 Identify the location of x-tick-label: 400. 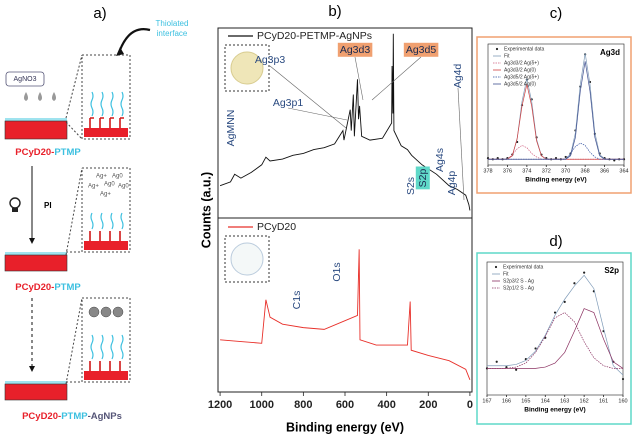
(386, 405).